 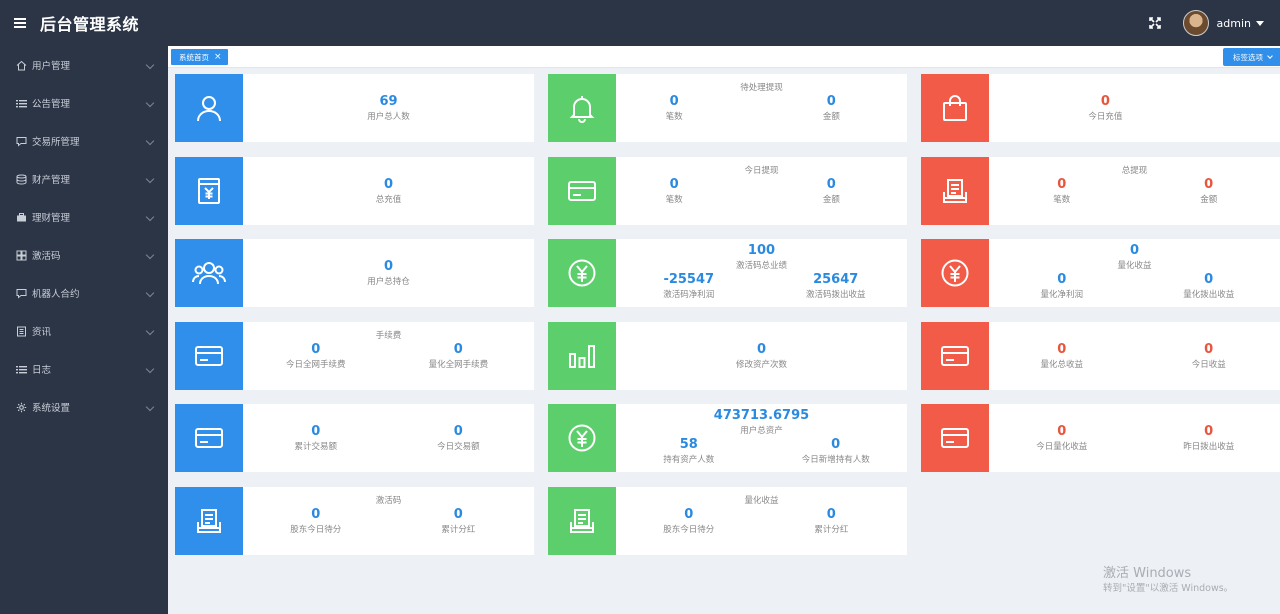 What do you see at coordinates (1168, 588) in the screenshot?
I see `windows-watermark-subtitle: 转到"设置"以激活 Windows。` at bounding box center [1168, 588].